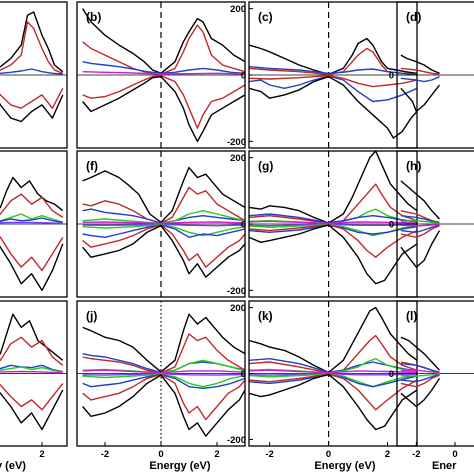  What do you see at coordinates (435, 83) in the screenshot?
I see `panel-d-plot-area` at bounding box center [435, 83].